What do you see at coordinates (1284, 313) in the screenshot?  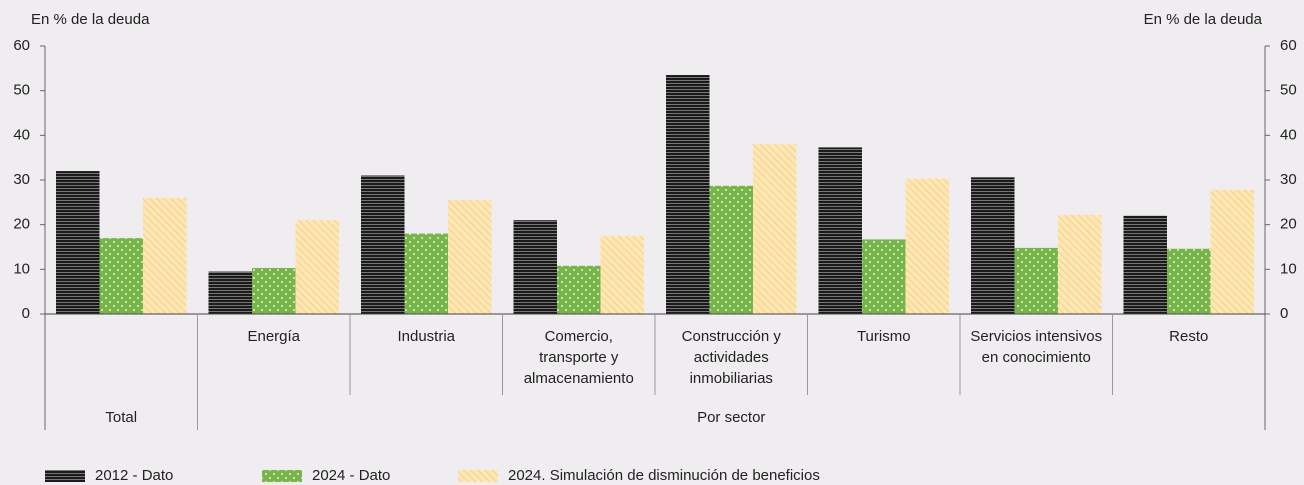 I see `y2-tick-label: 0` at bounding box center [1284, 313].